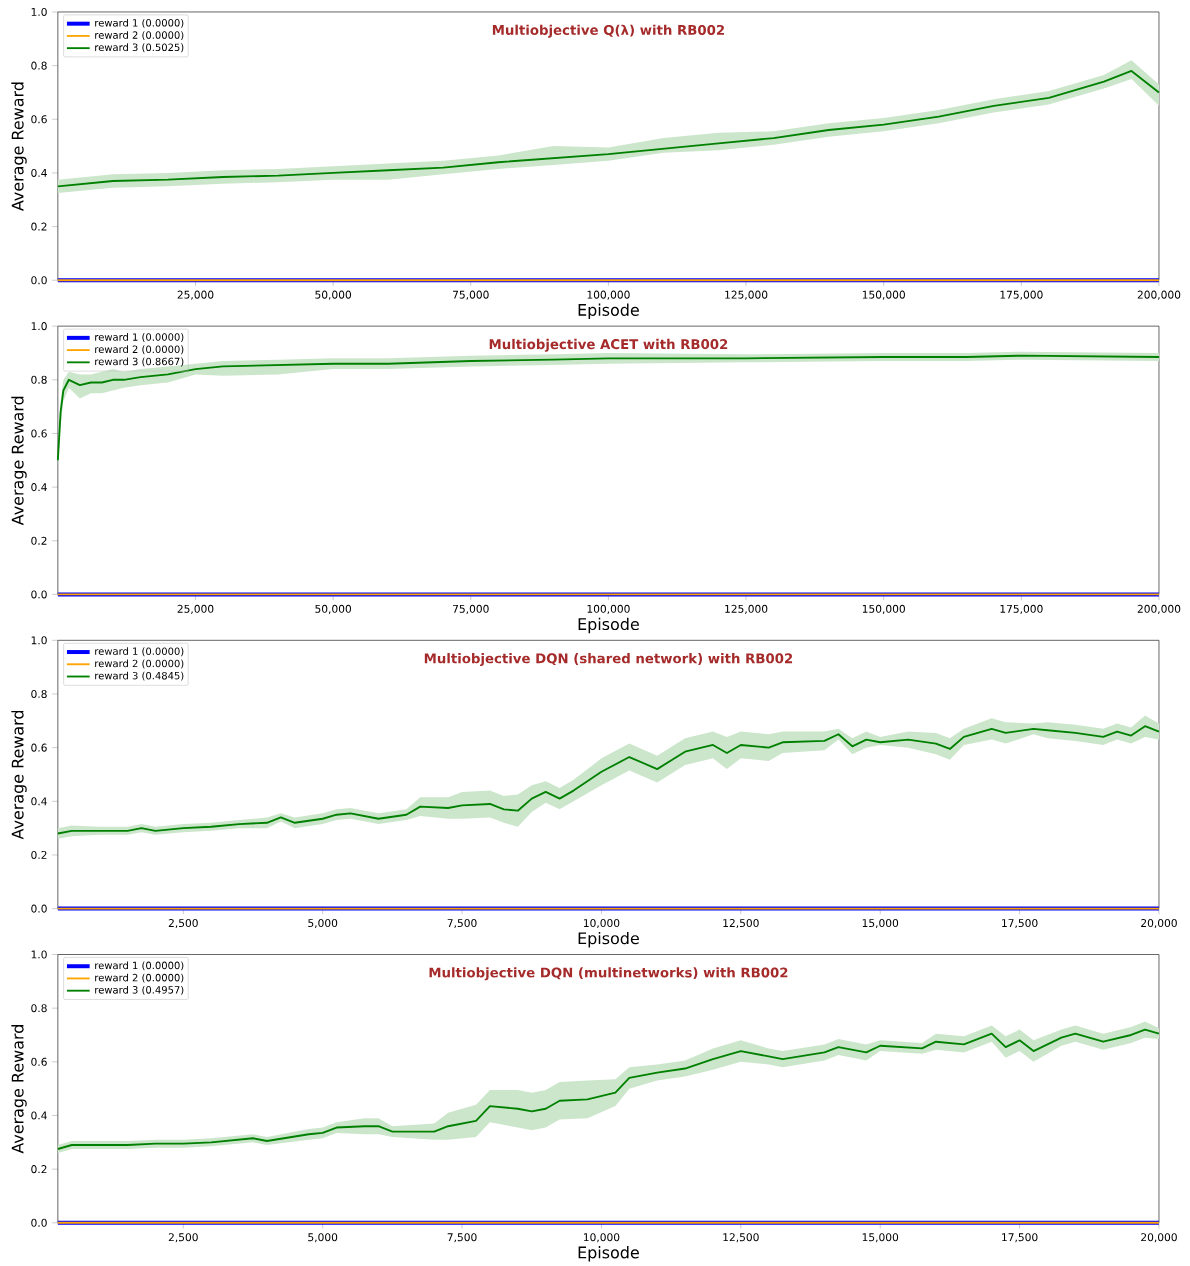 The image size is (1190, 1266). Describe the element at coordinates (139, 48) in the screenshot. I see `legend-label: reward 3 (0.5025)` at that location.